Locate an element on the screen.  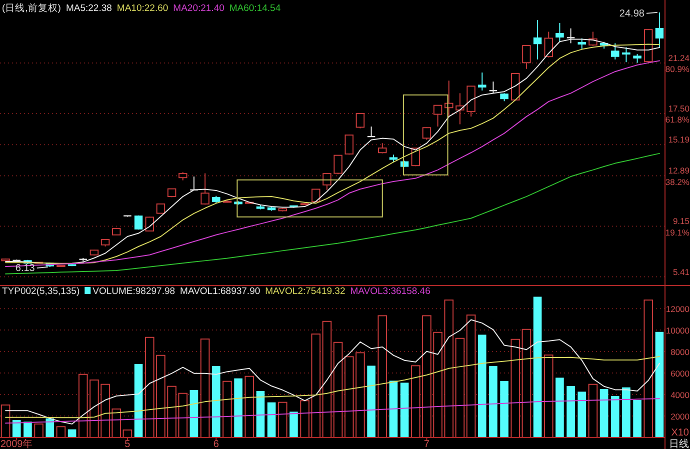
text: X10 is located at coordinates (680, 433).